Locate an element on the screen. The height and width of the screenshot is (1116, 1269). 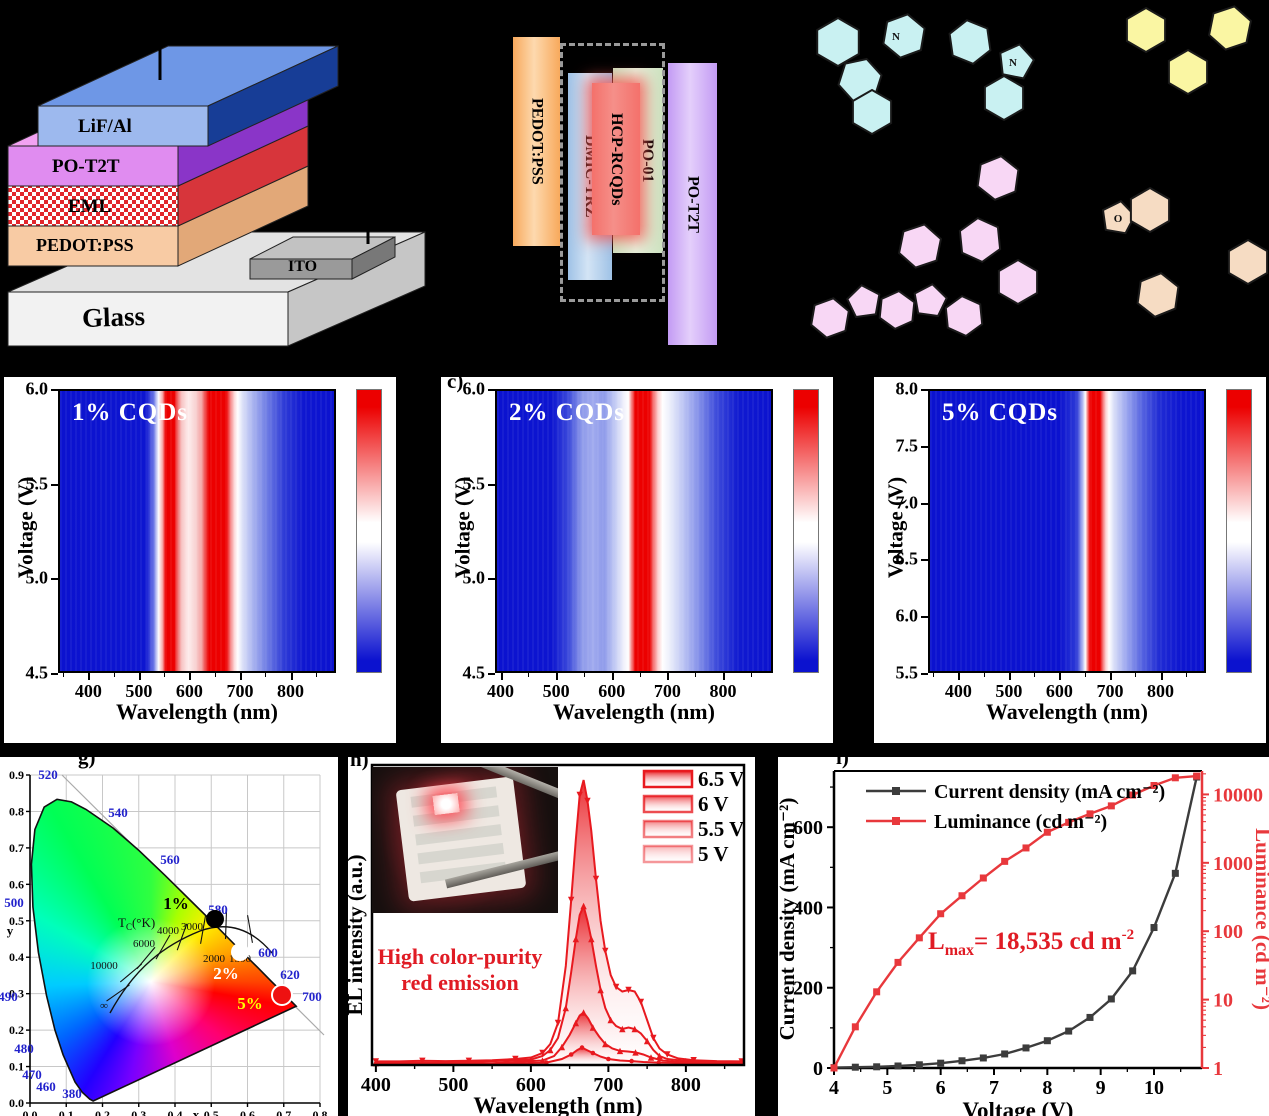
y-axis-label: EL intensity (a.u.) is located at coordinates (357, 934).